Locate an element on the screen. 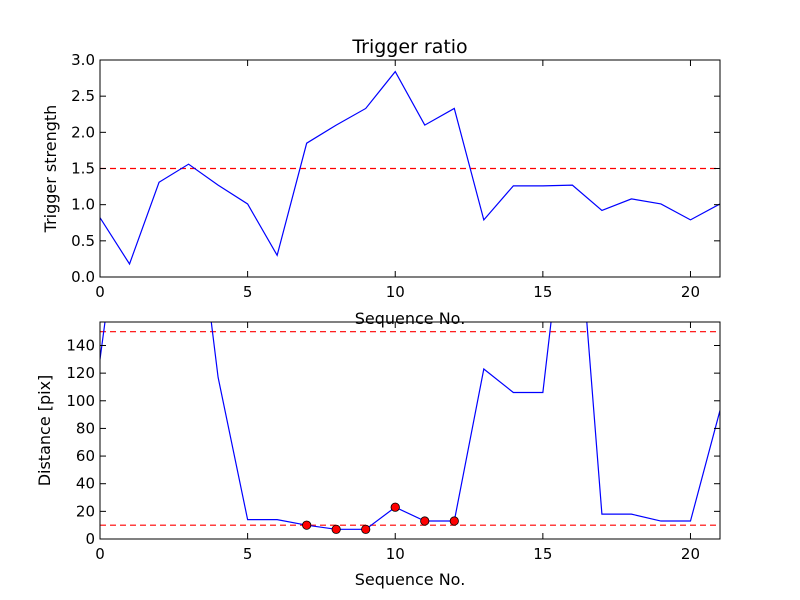 The height and width of the screenshot is (600, 800). y-tick-label: 40 is located at coordinates (85, 484).